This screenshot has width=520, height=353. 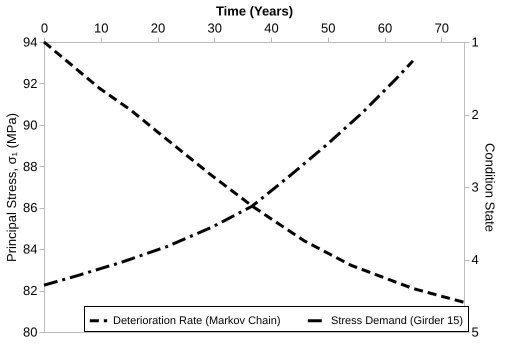 I want to click on y-tick-label: 84, so click(x=30, y=249).